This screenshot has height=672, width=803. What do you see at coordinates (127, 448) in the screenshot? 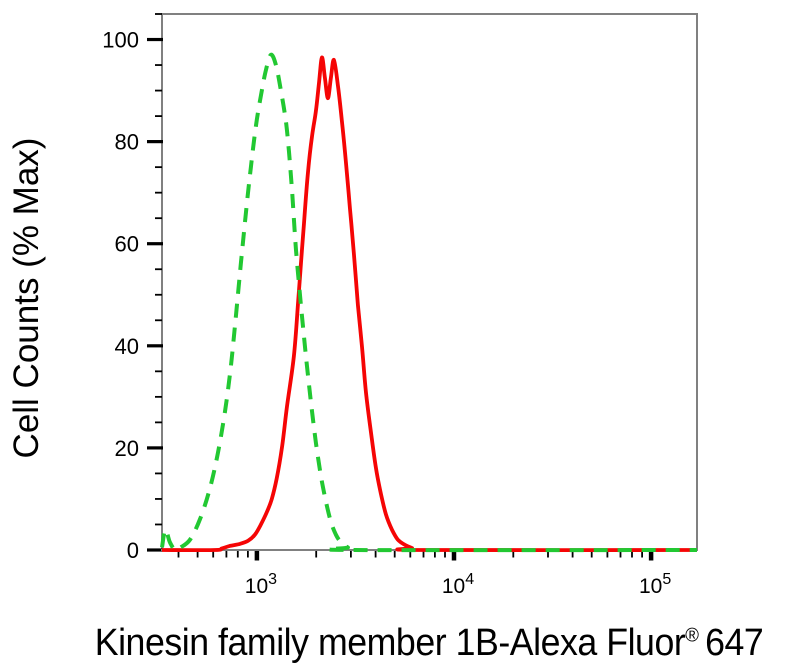
I see `y-tick-label: 20` at bounding box center [127, 448].